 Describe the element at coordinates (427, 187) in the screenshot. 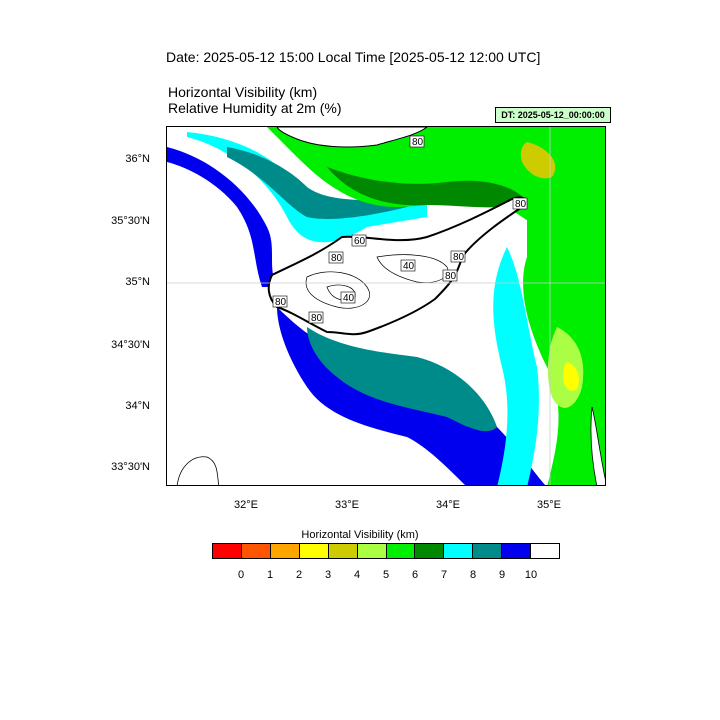

I see `shade-darkgreen-north` at that location.